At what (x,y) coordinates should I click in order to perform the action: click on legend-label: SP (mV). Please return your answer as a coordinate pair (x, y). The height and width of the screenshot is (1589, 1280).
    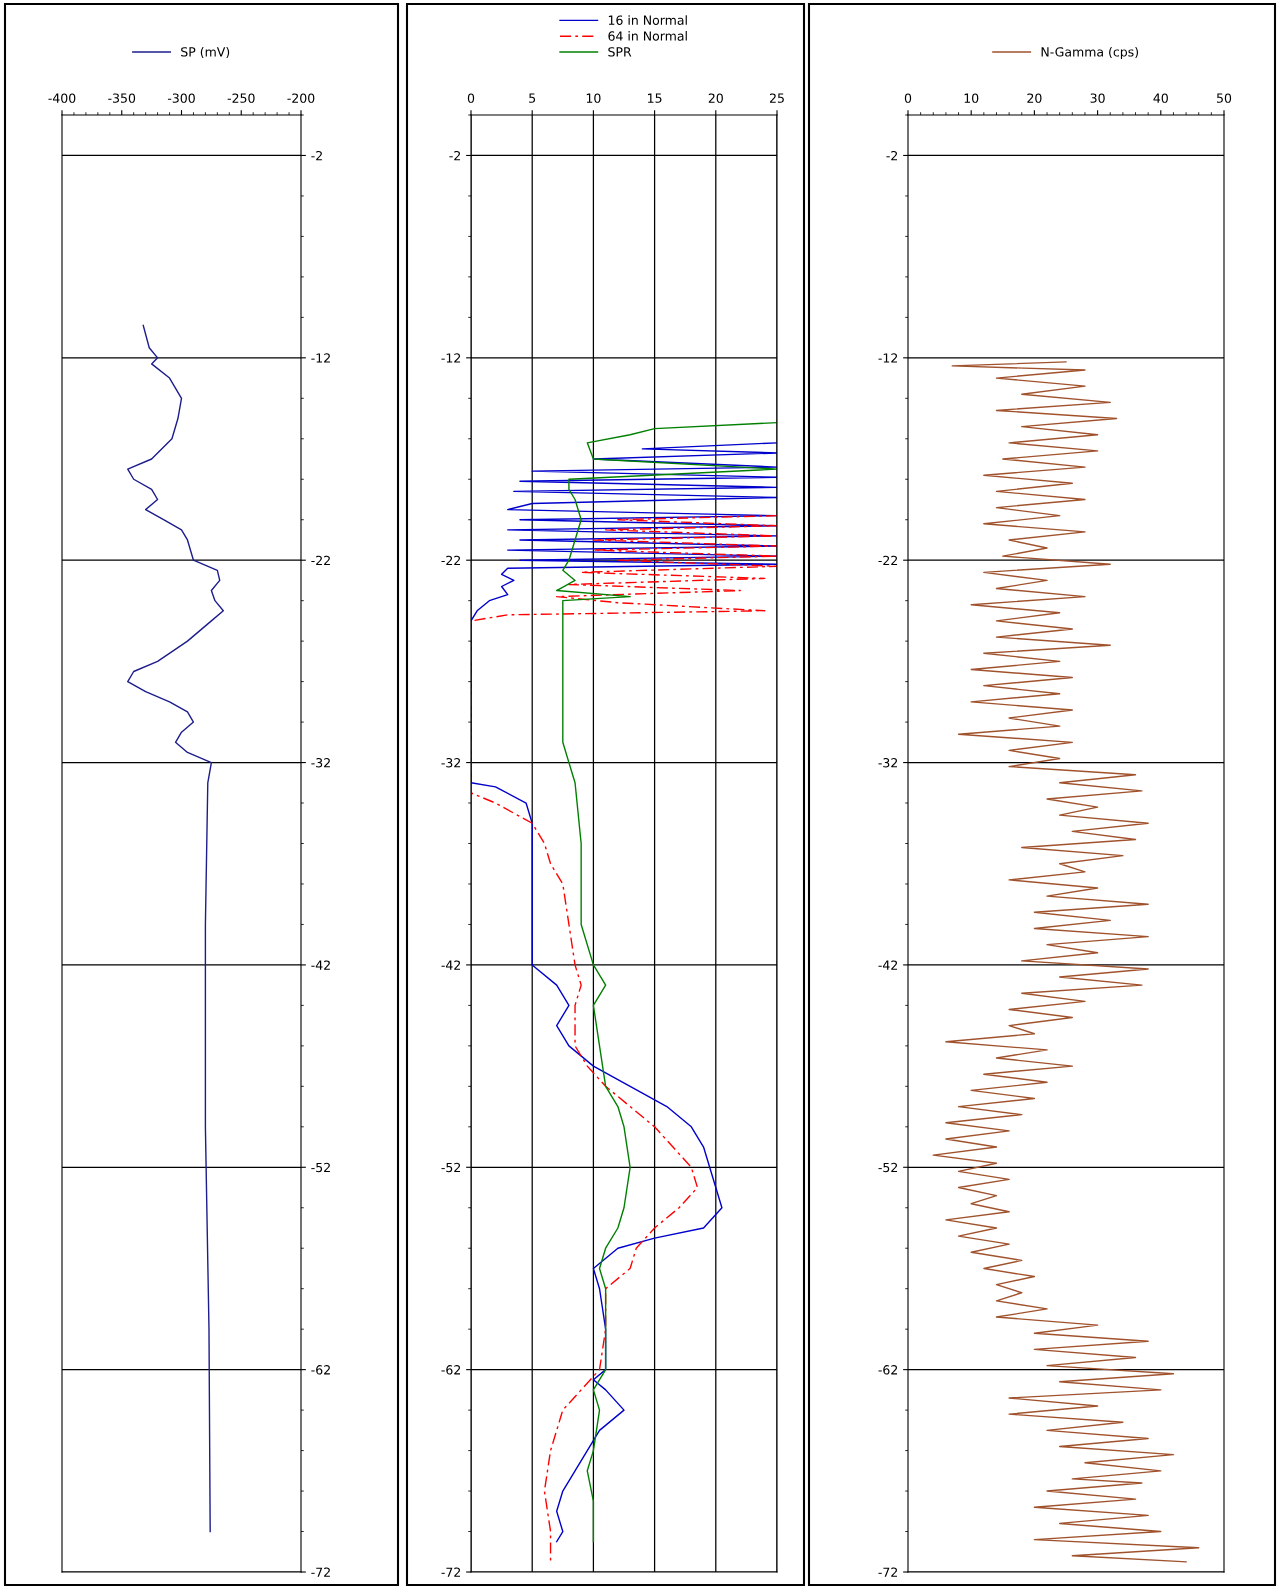
    Looking at the image, I should click on (205, 52).